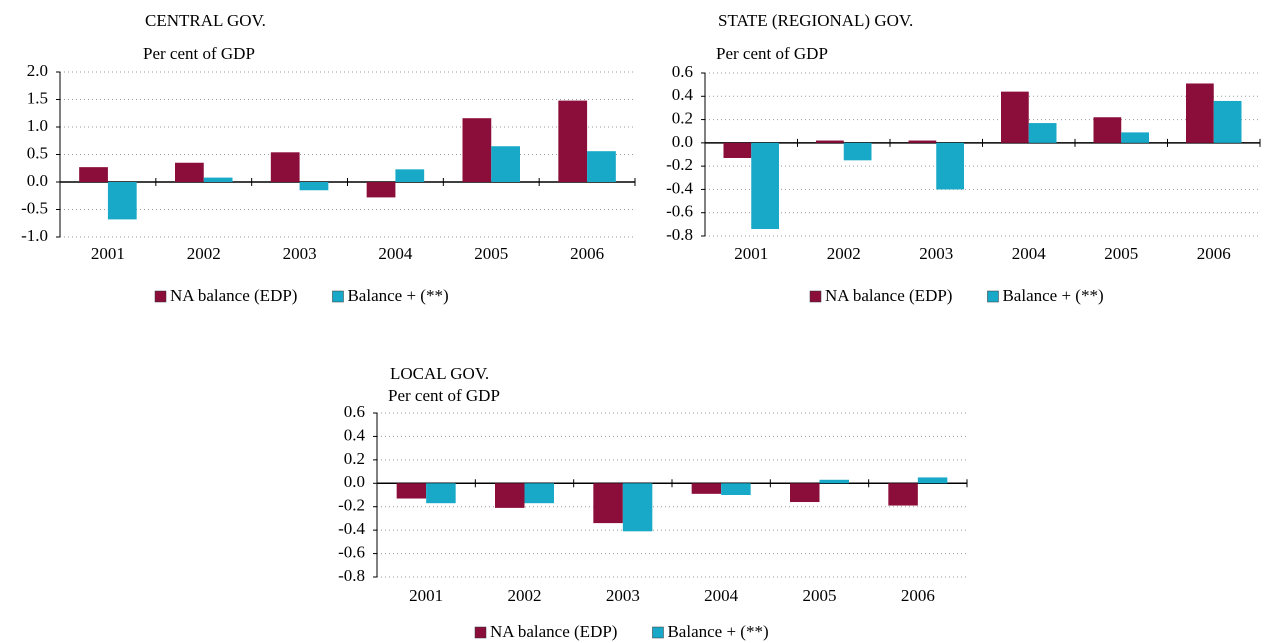  I want to click on y-tick-label: 0.5, so click(37, 152).